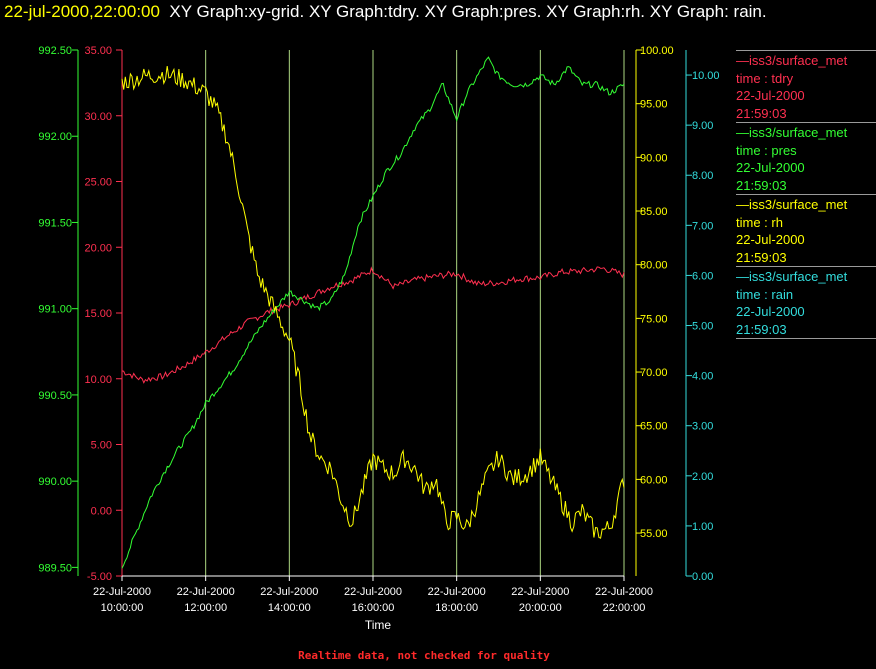  What do you see at coordinates (289, 608) in the screenshot?
I see `x-tick-time: 14:00:00` at bounding box center [289, 608].